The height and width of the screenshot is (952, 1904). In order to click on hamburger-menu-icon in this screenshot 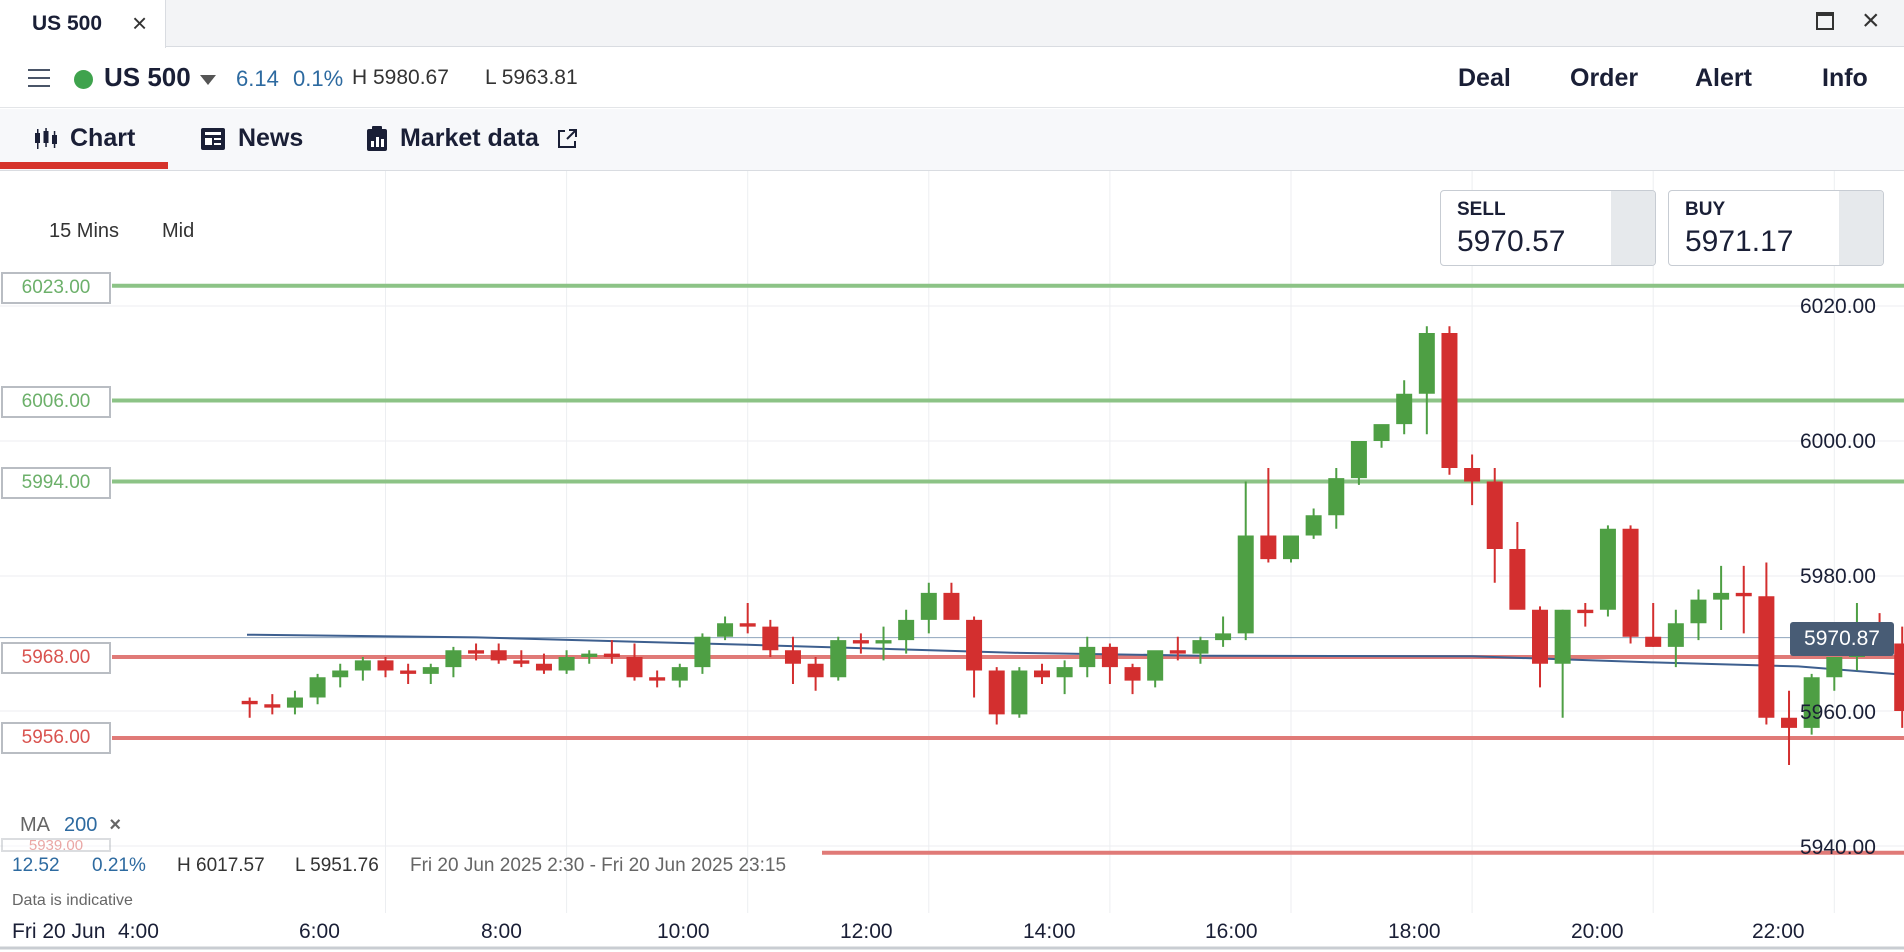, I will do `click(39, 78)`.